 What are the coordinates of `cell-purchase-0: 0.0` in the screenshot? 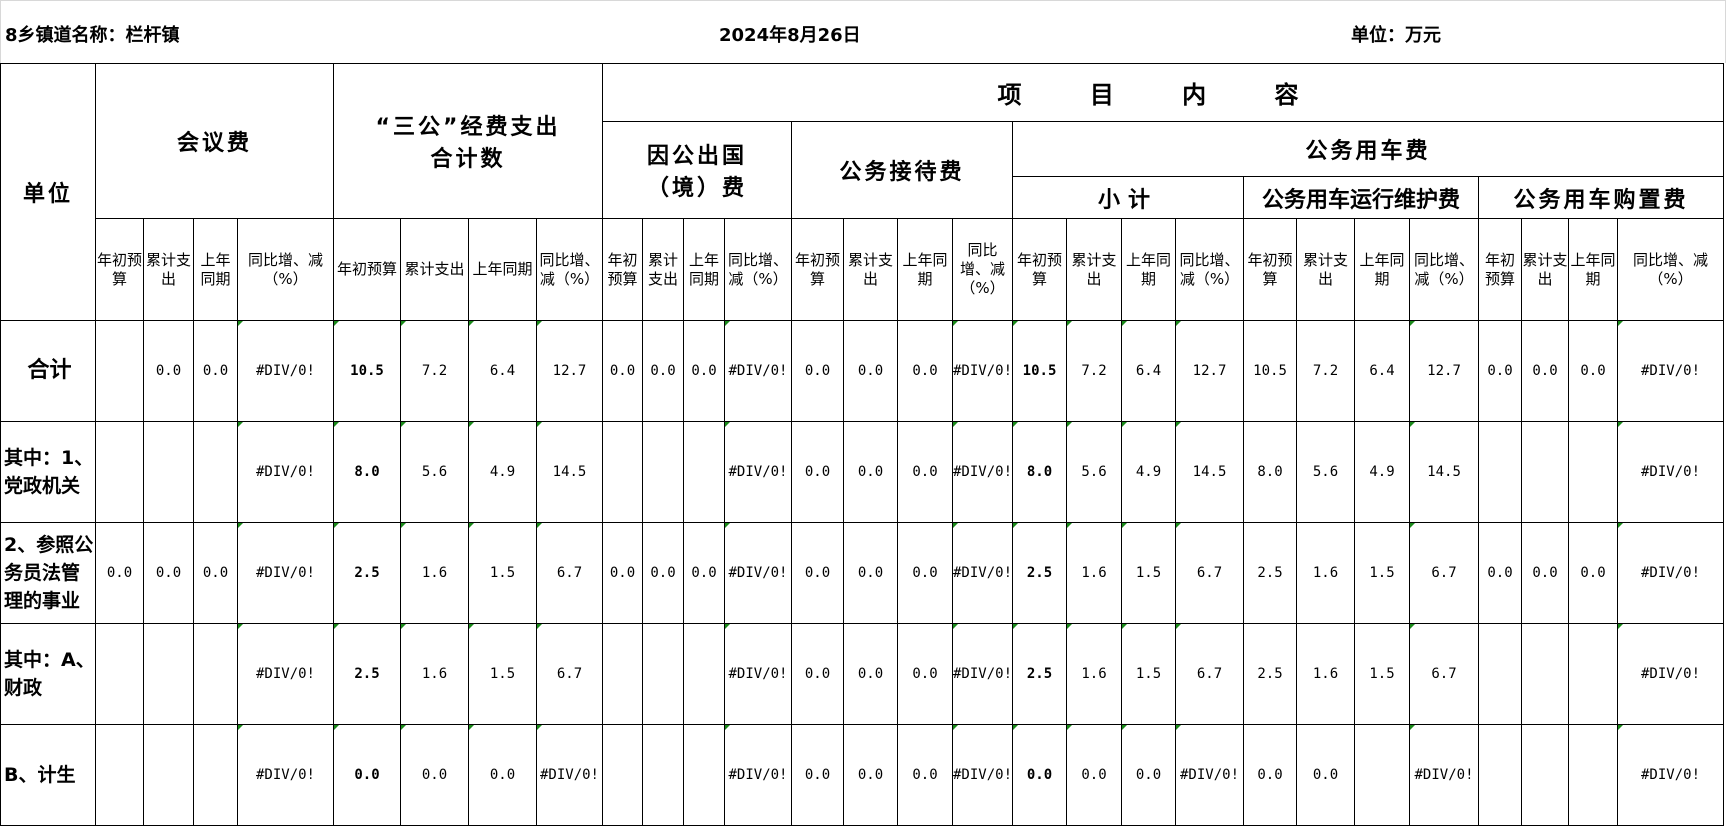 It's located at (1500, 573).